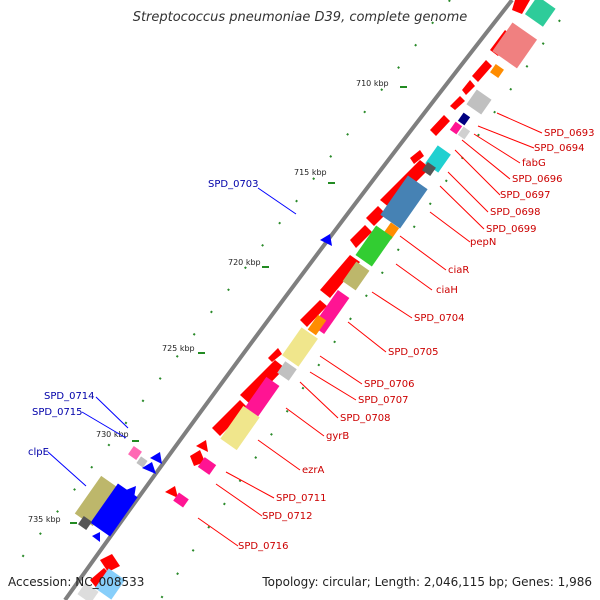 The image size is (600, 600). Describe the element at coordinates (515, 45) in the screenshot. I see `gene-block-salmon` at that location.